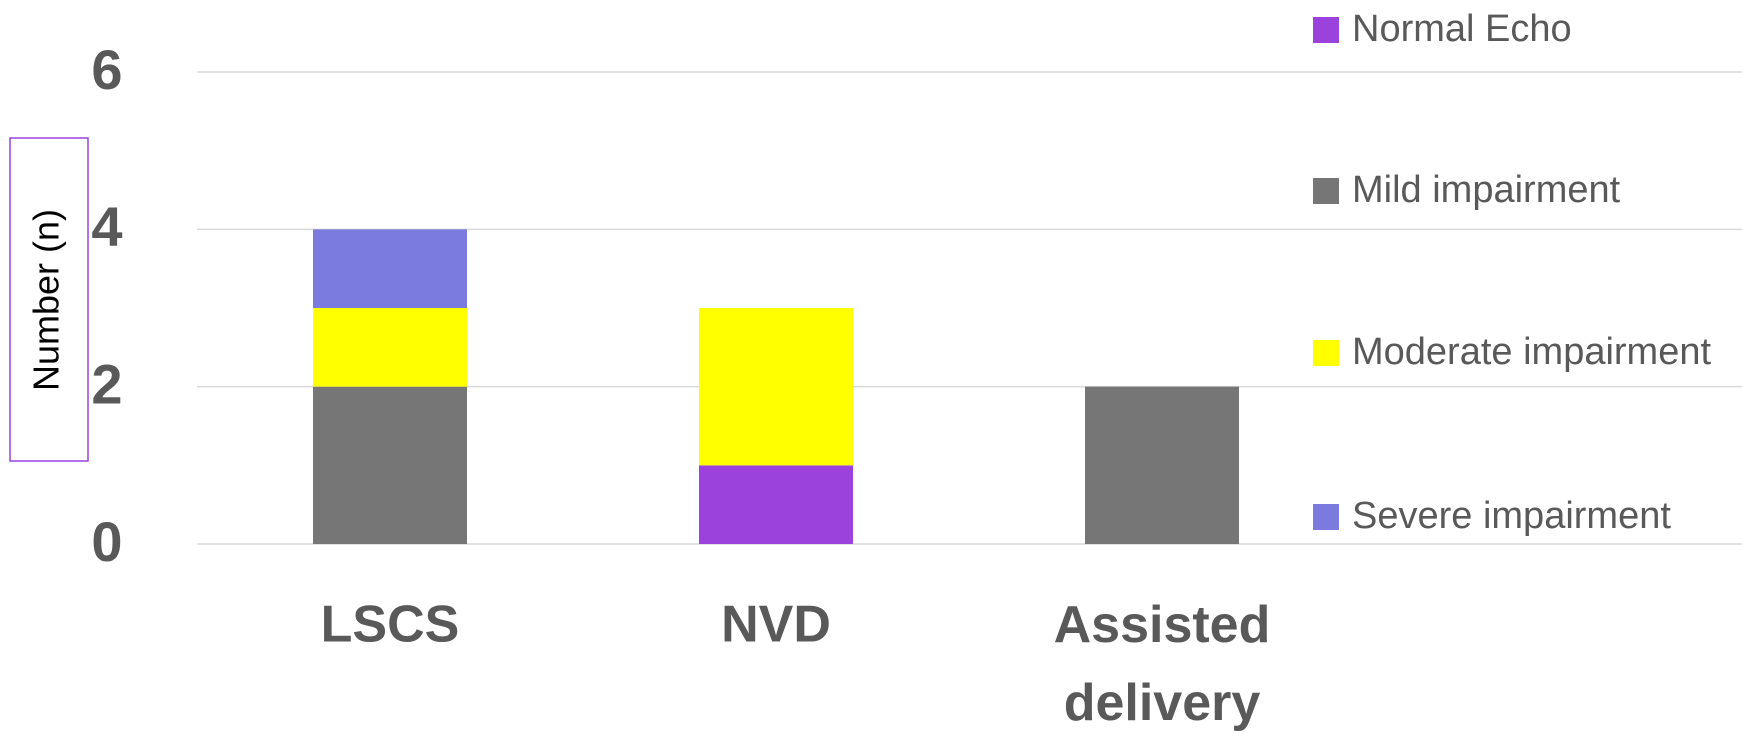 The image size is (1742, 734). I want to click on x-tick-label: Assisted delivery, so click(1162, 664).